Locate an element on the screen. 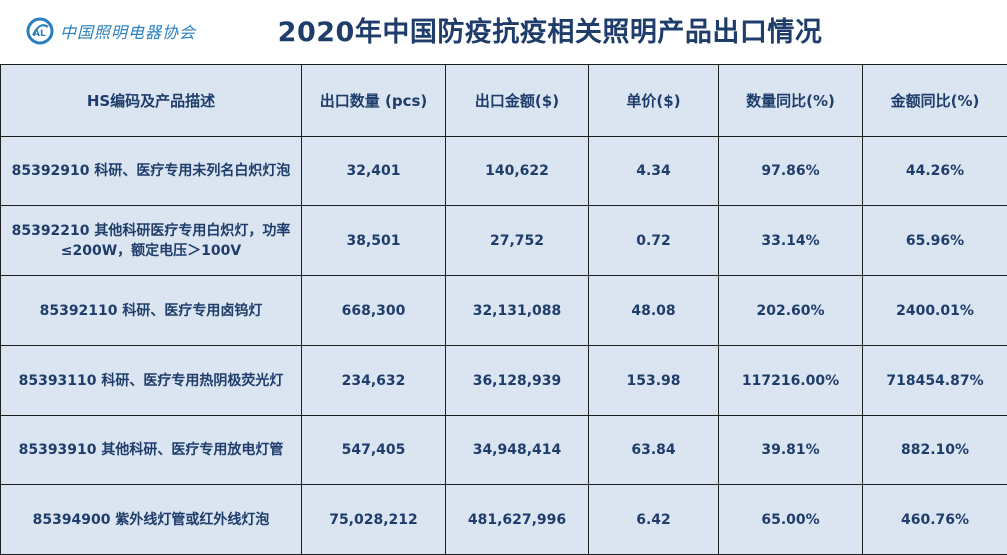 The width and height of the screenshot is (1007, 555). logo: AL 中国照明电器协会 is located at coordinates (111, 31).